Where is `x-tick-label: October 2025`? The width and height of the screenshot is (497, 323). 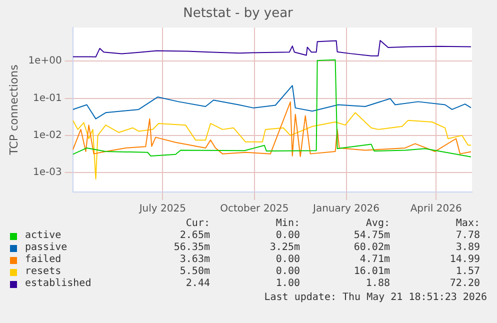
x-tick-label: October 2025 is located at coordinates (254, 209).